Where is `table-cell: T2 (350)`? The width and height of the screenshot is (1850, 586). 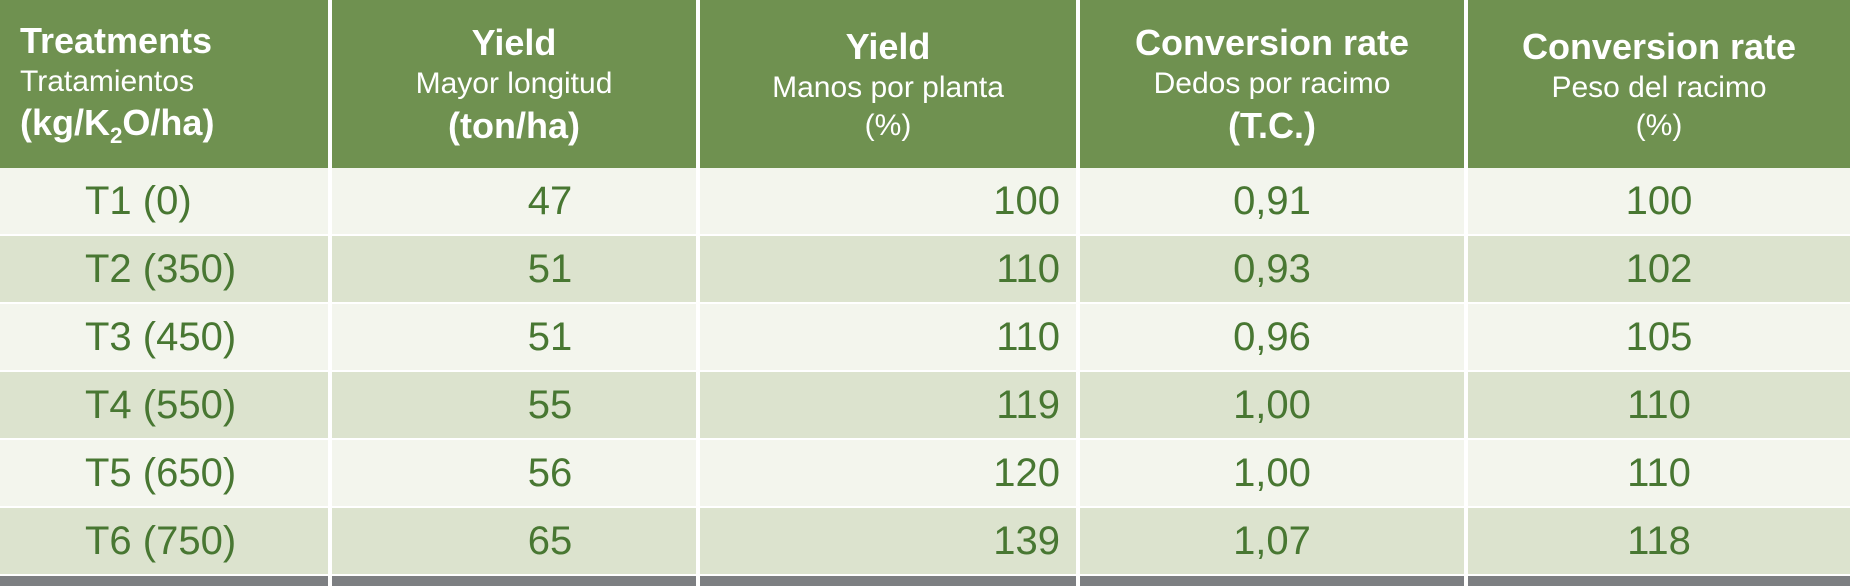 table-cell: T2 (350) is located at coordinates (164, 269).